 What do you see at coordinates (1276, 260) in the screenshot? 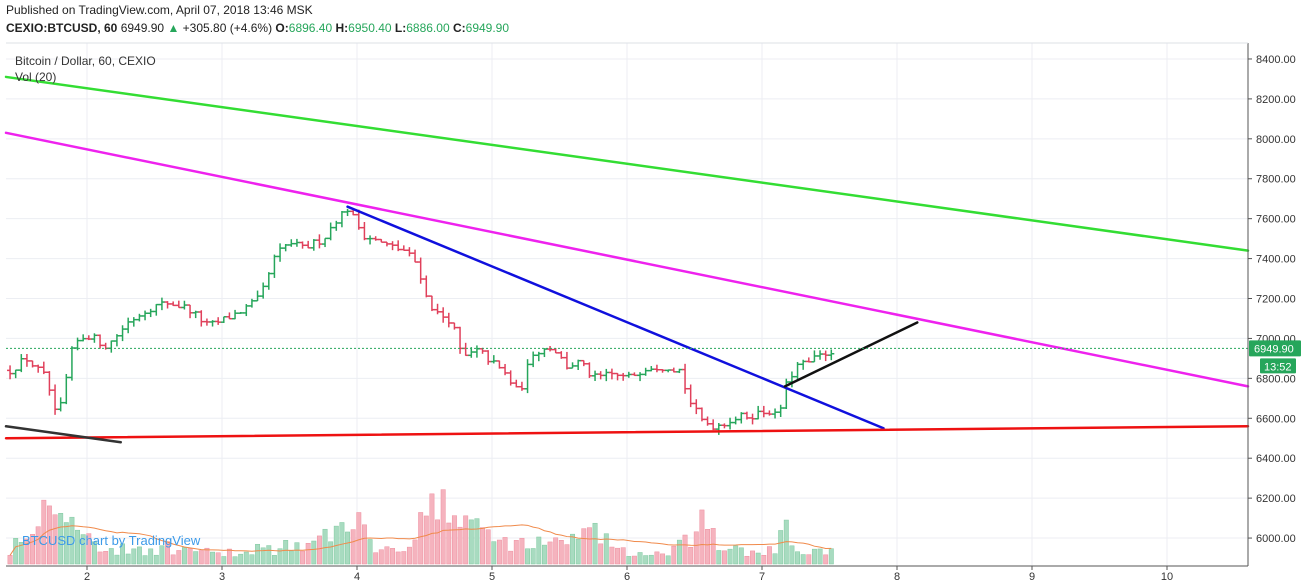
I see `price-tick-label: 7400.00` at bounding box center [1276, 260].